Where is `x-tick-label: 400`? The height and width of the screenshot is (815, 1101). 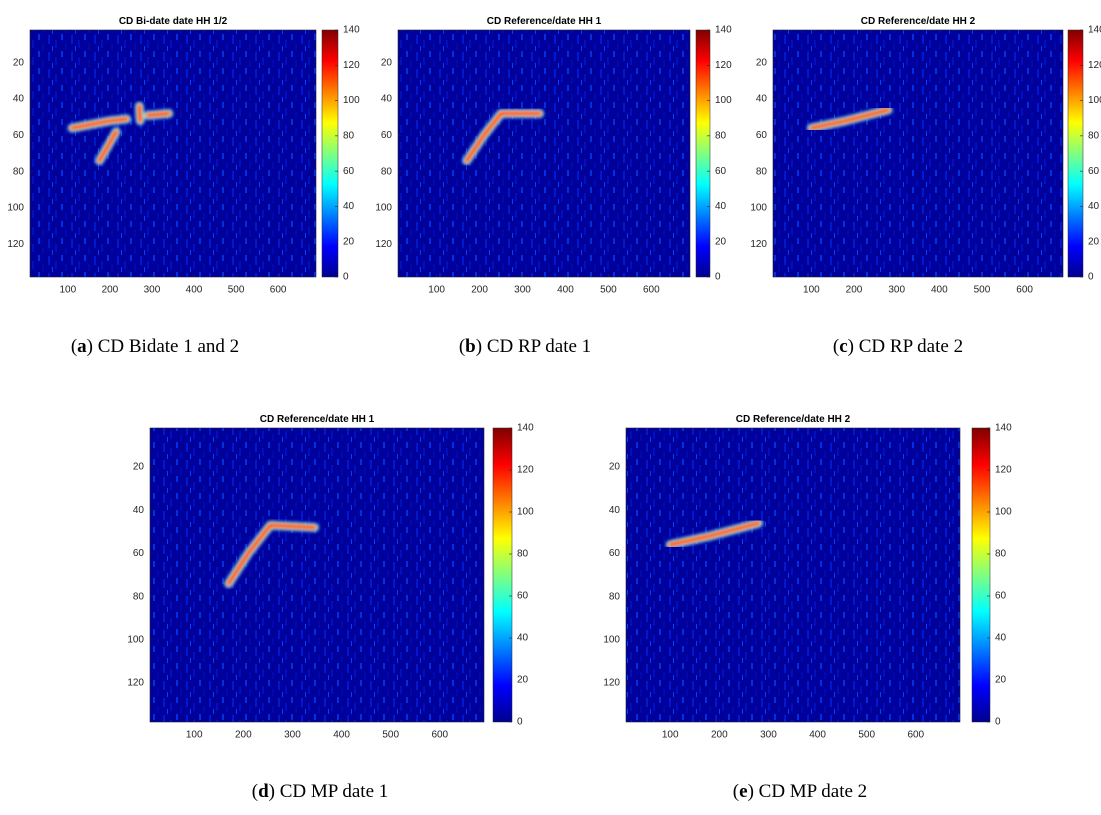 x-tick-label: 400 is located at coordinates (817, 735).